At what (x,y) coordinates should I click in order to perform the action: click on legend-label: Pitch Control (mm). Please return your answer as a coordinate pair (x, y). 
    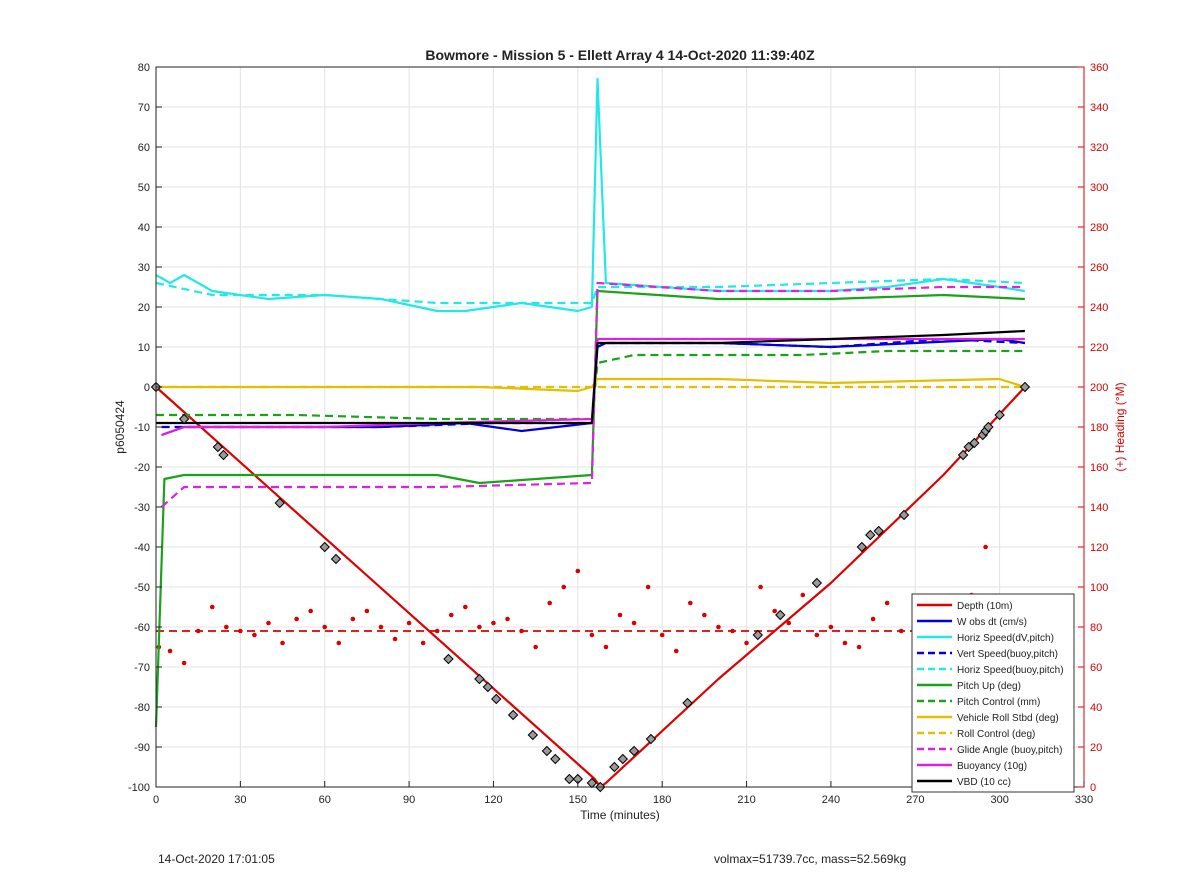
    Looking at the image, I should click on (998, 702).